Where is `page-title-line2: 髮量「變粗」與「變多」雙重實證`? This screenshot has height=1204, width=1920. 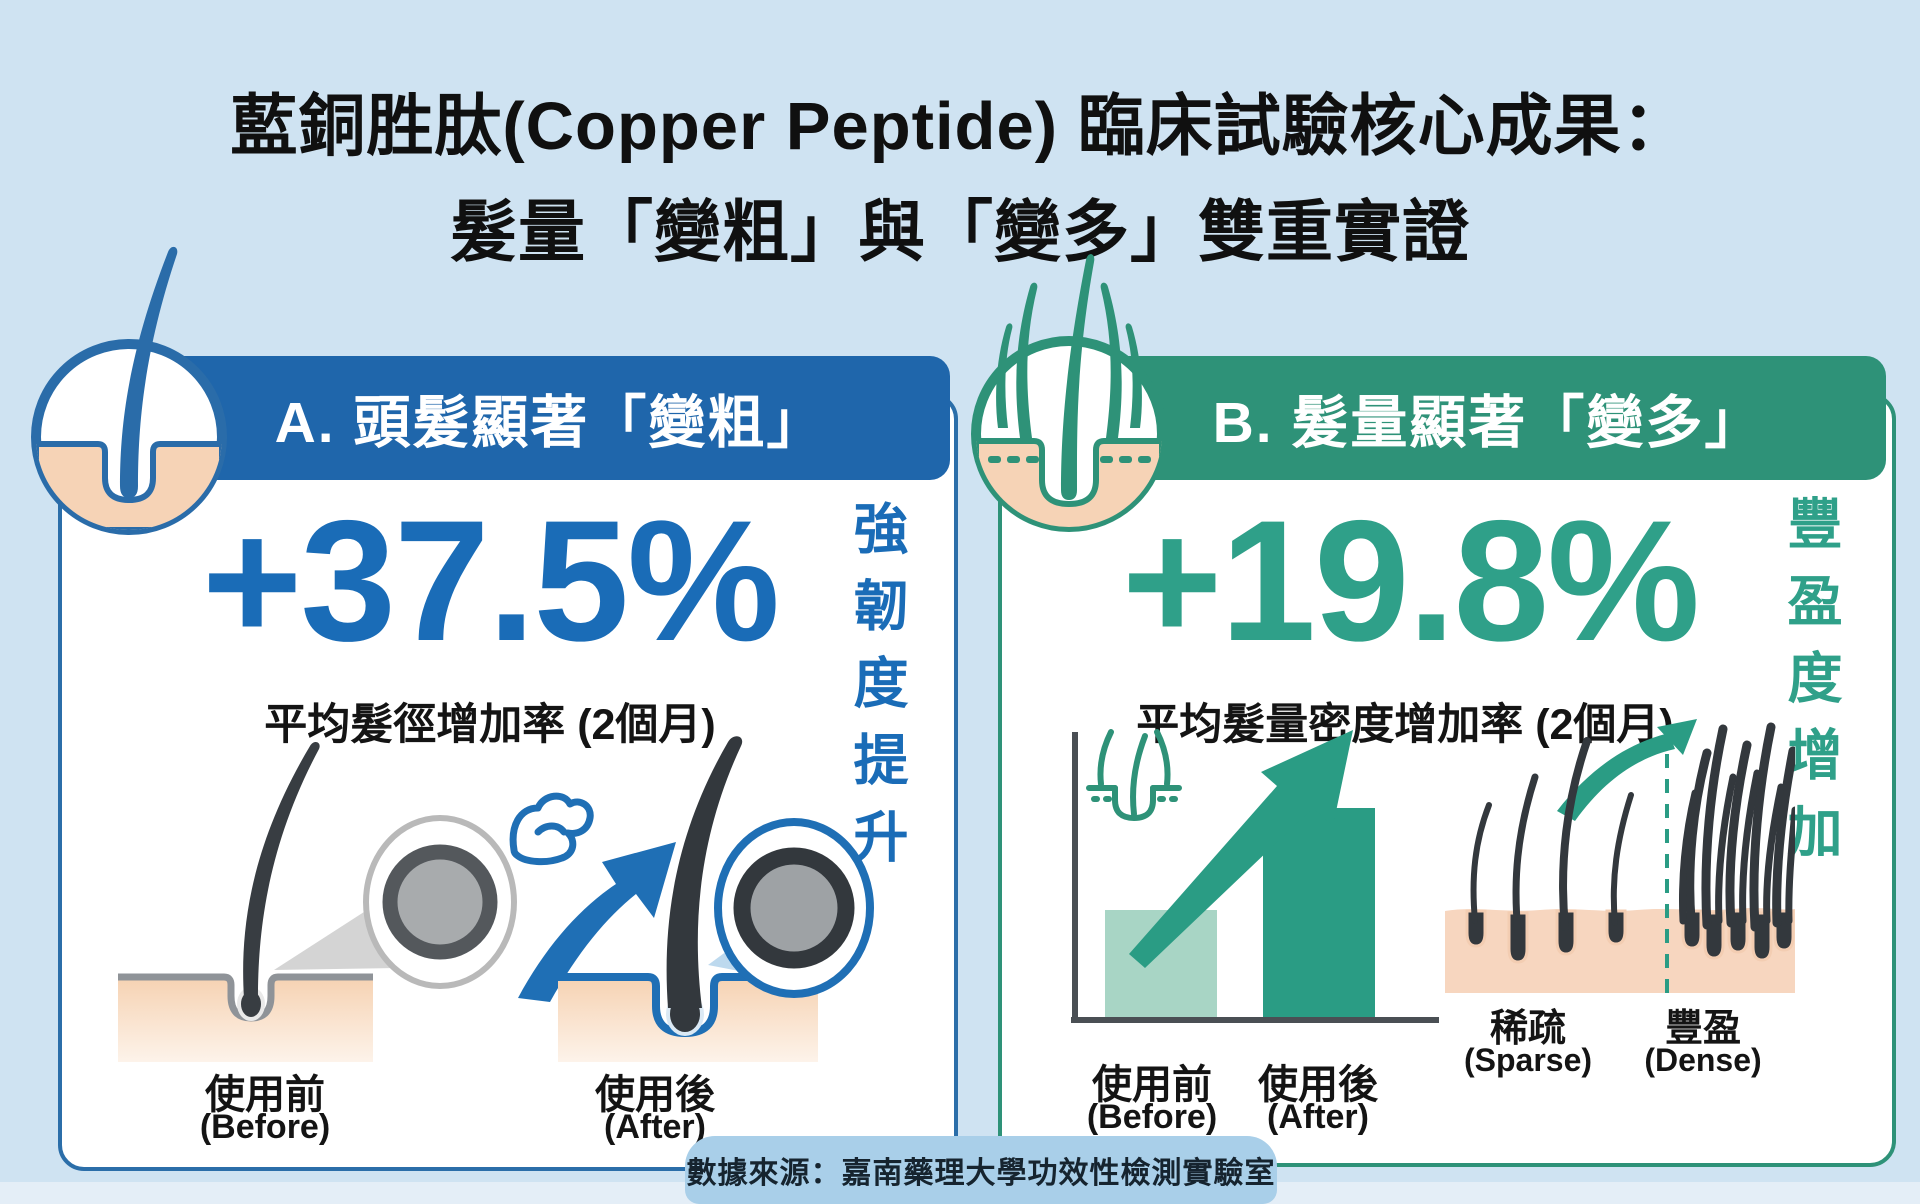
page-title-line2: 髮量「變粗」與「變多」雙重實證 is located at coordinates (960, 232).